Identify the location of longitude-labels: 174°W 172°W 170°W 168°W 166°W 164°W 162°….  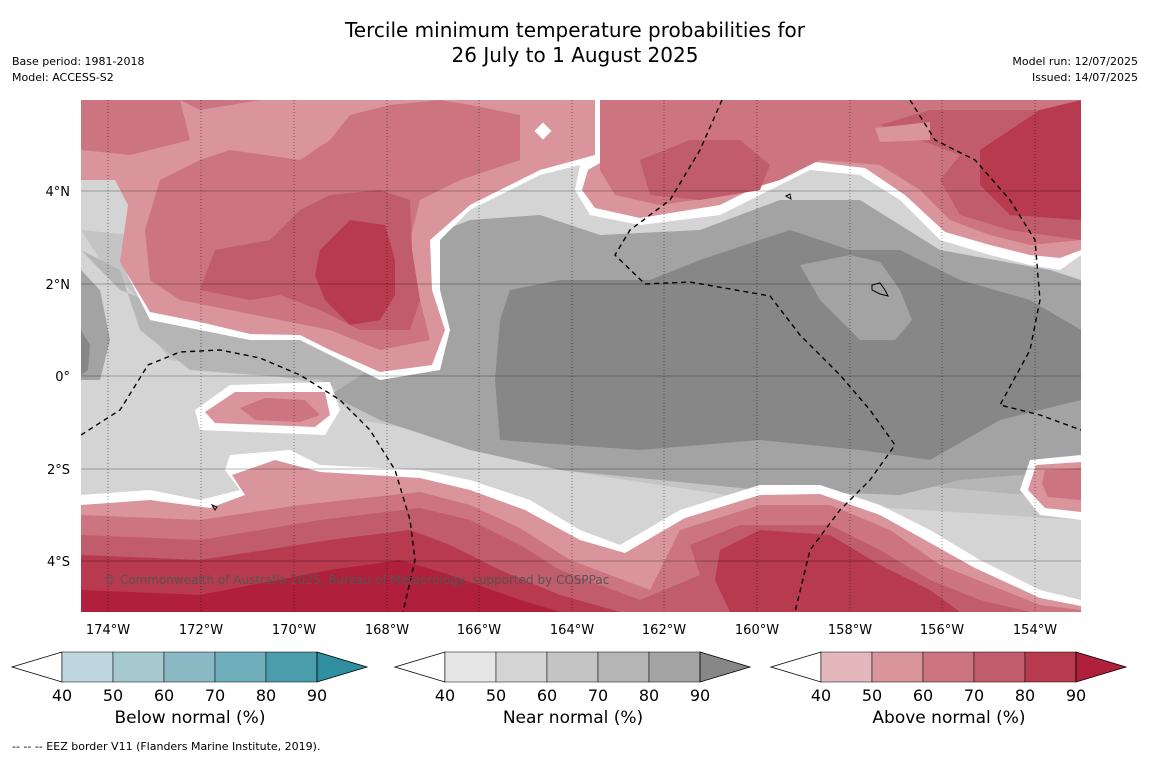
(571, 630).